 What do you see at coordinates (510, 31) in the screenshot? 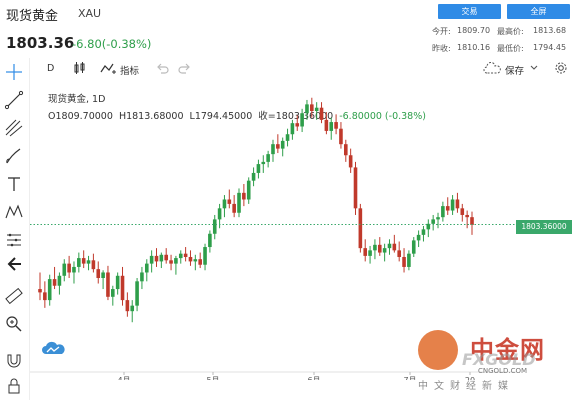
I see `high-label: 最高价:` at bounding box center [510, 31].